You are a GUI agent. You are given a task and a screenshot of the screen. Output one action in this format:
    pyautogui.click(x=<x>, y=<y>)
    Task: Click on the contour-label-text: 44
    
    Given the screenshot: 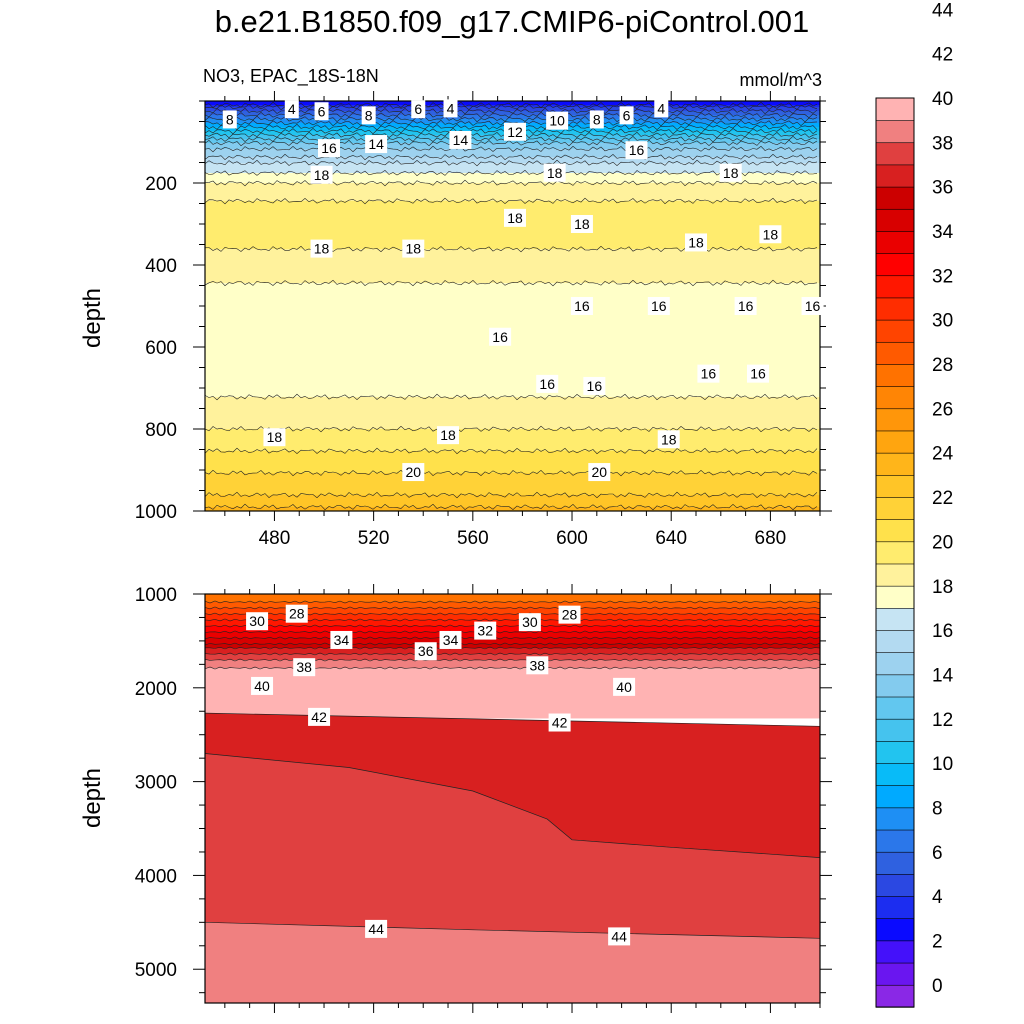 What is the action you would take?
    pyautogui.click(x=376, y=929)
    